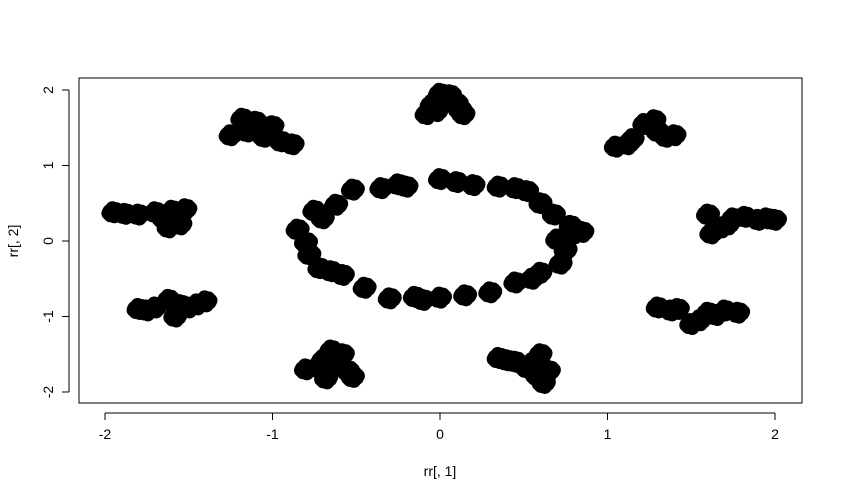  What do you see at coordinates (775, 434) in the screenshot?
I see `x-tick-label: 2` at bounding box center [775, 434].